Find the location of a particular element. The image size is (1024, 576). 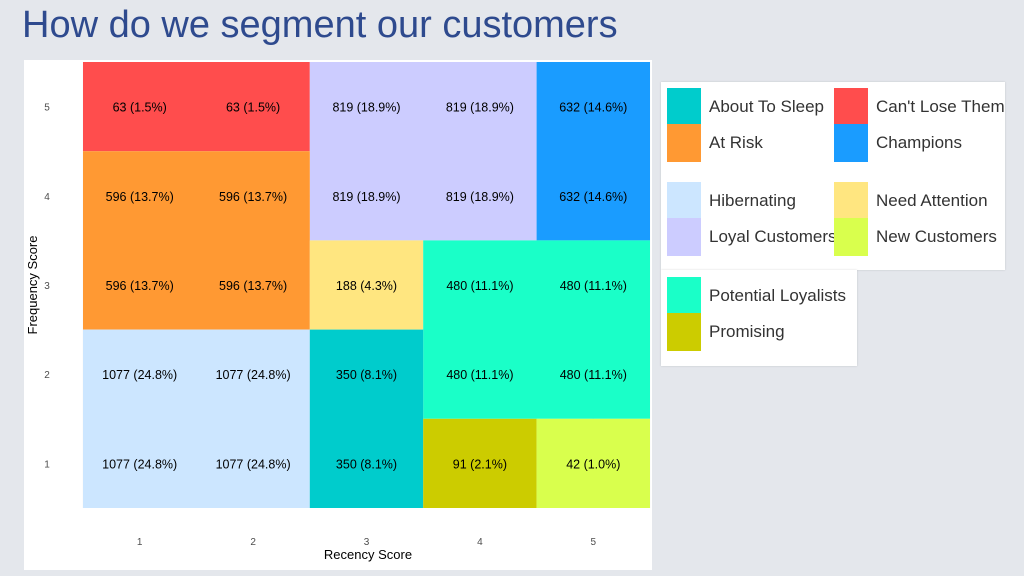

segment-block-hibernating is located at coordinates (196, 418).